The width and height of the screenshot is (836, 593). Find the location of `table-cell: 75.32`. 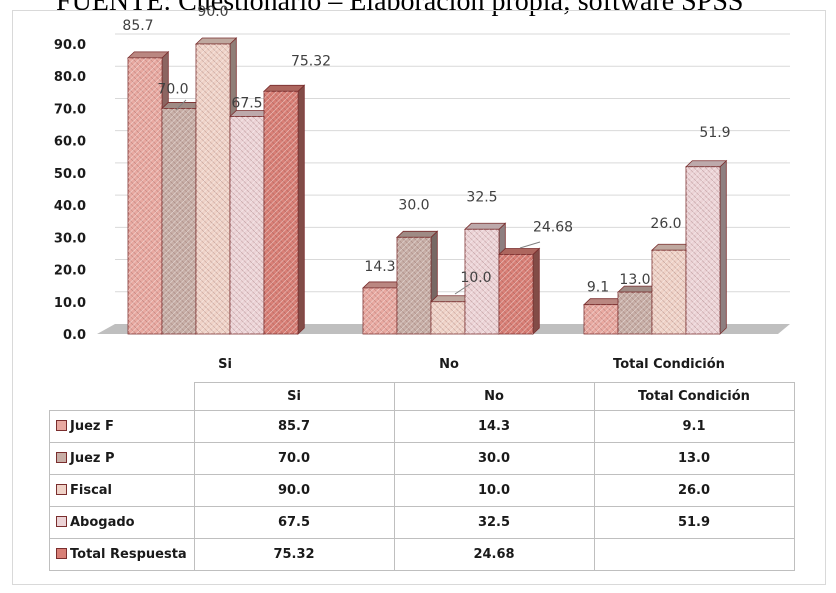

table-cell: 75.32 is located at coordinates (294, 554).